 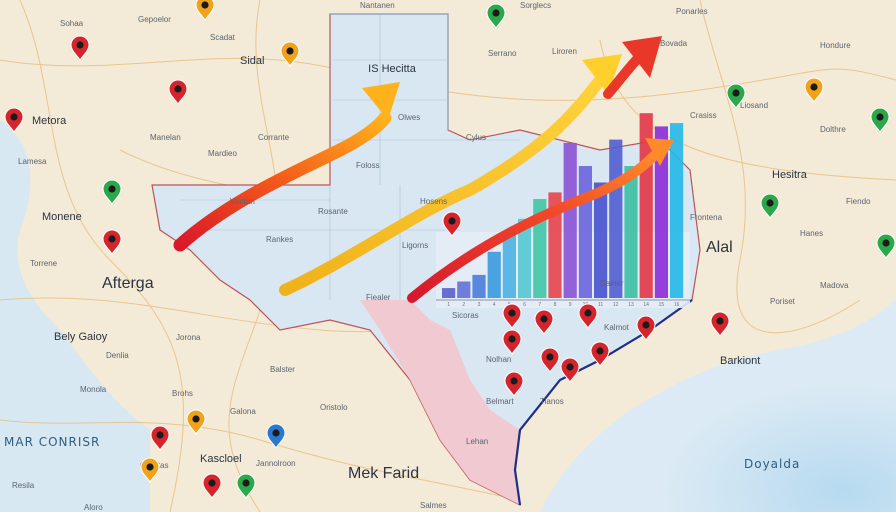 What do you see at coordinates (740, 361) in the screenshot?
I see `city-label-barkiont: Barkiont` at bounding box center [740, 361].